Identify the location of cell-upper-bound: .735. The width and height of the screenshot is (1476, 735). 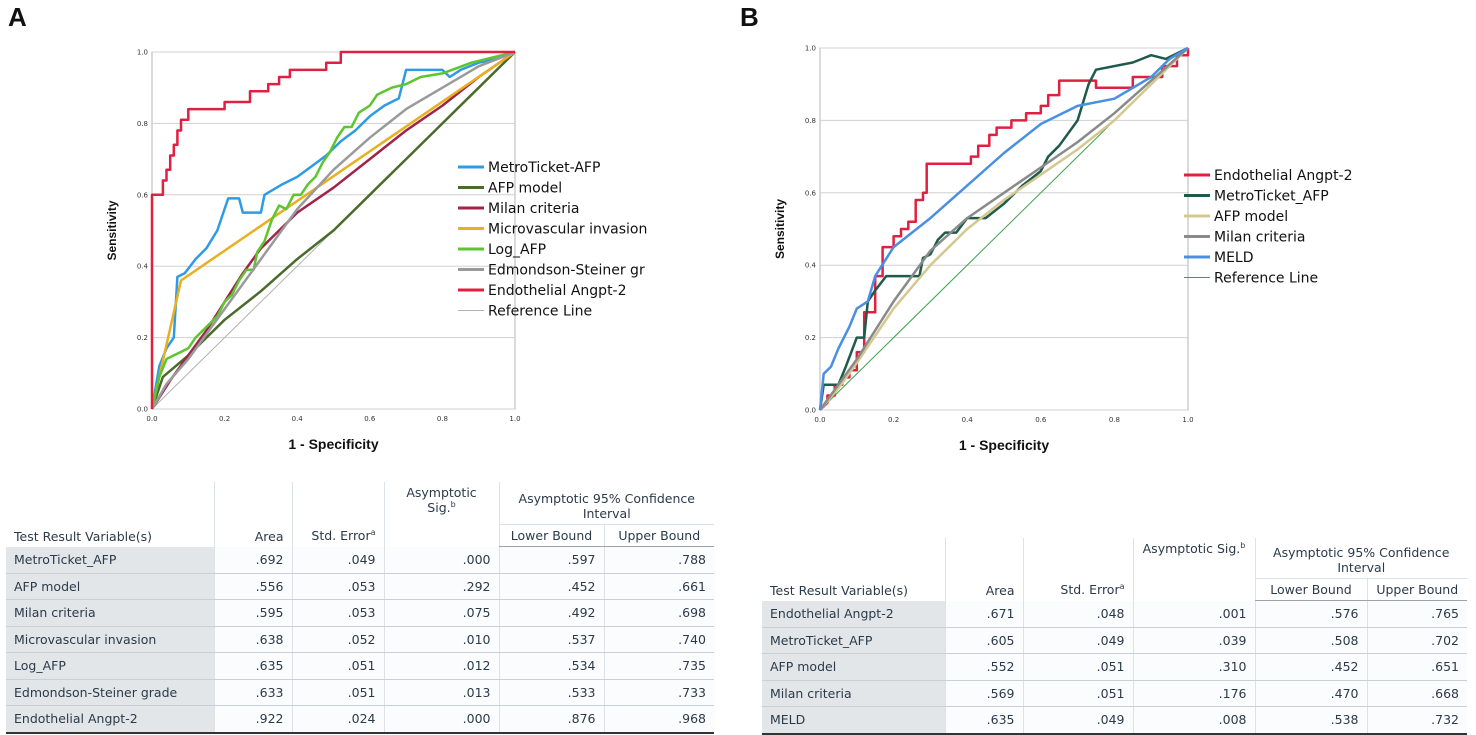
(658, 666).